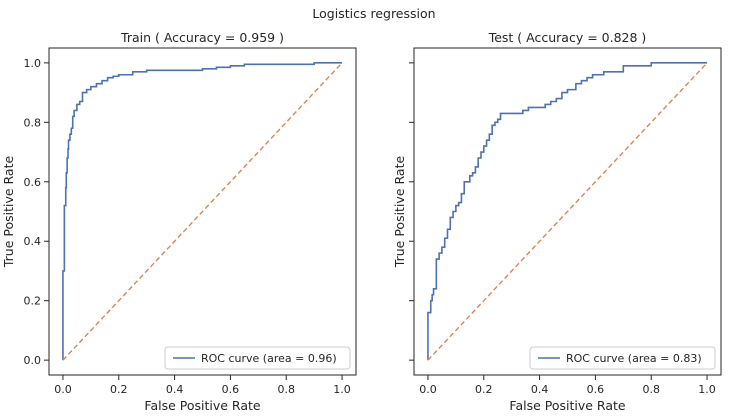 Image resolution: width=733 pixels, height=420 pixels. What do you see at coordinates (269, 358) in the screenshot?
I see `train-legend-label: ROC curve (area = 0.96)` at bounding box center [269, 358].